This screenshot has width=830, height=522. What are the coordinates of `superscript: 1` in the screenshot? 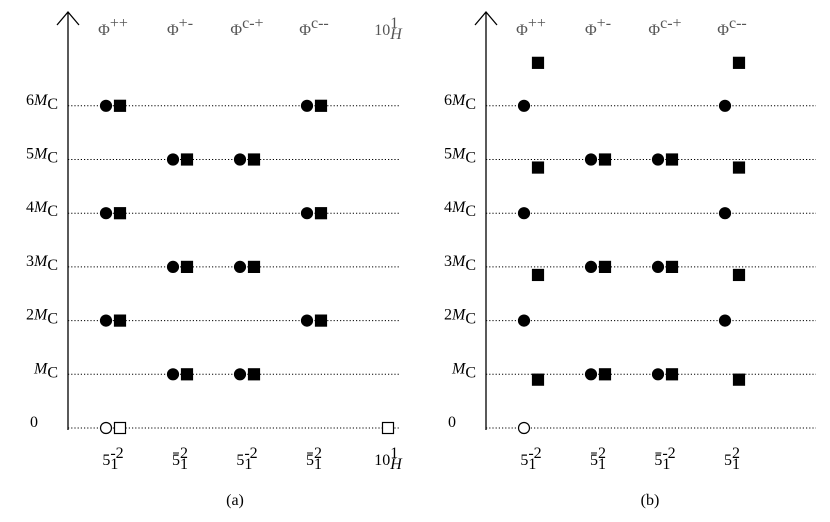 It's located at (394, 453).